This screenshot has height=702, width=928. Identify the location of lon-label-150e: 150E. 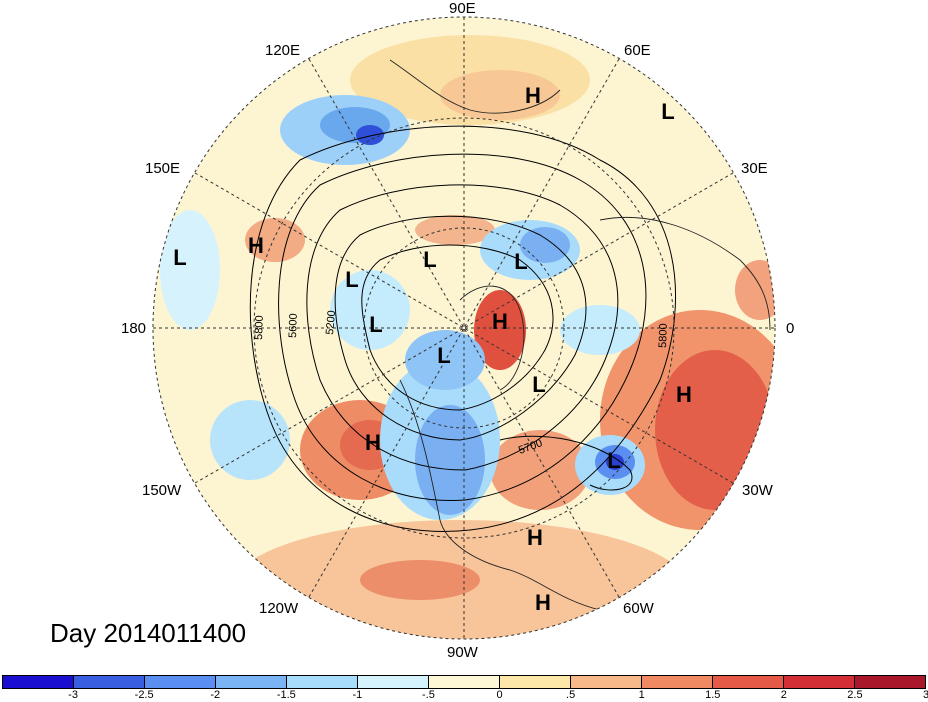
(163, 168).